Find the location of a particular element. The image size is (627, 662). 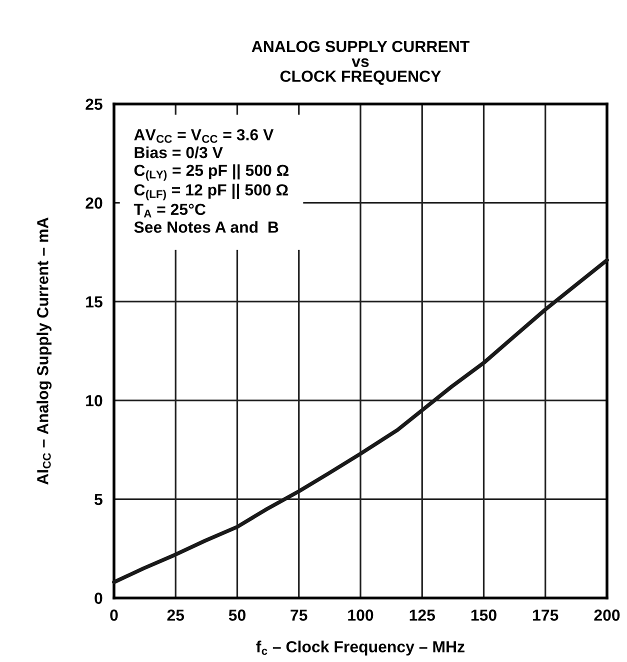

annotation: T$_{A}$ = 25°C is located at coordinates (170, 211).